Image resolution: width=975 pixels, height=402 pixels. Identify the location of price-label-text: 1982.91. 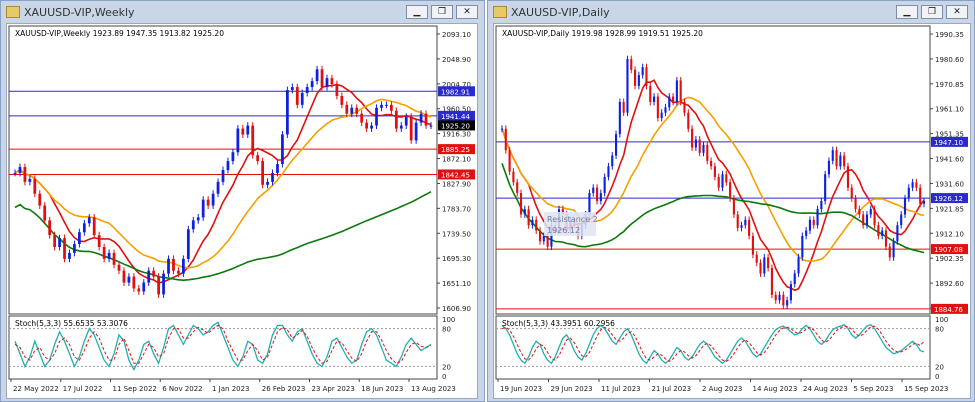
(455, 92).